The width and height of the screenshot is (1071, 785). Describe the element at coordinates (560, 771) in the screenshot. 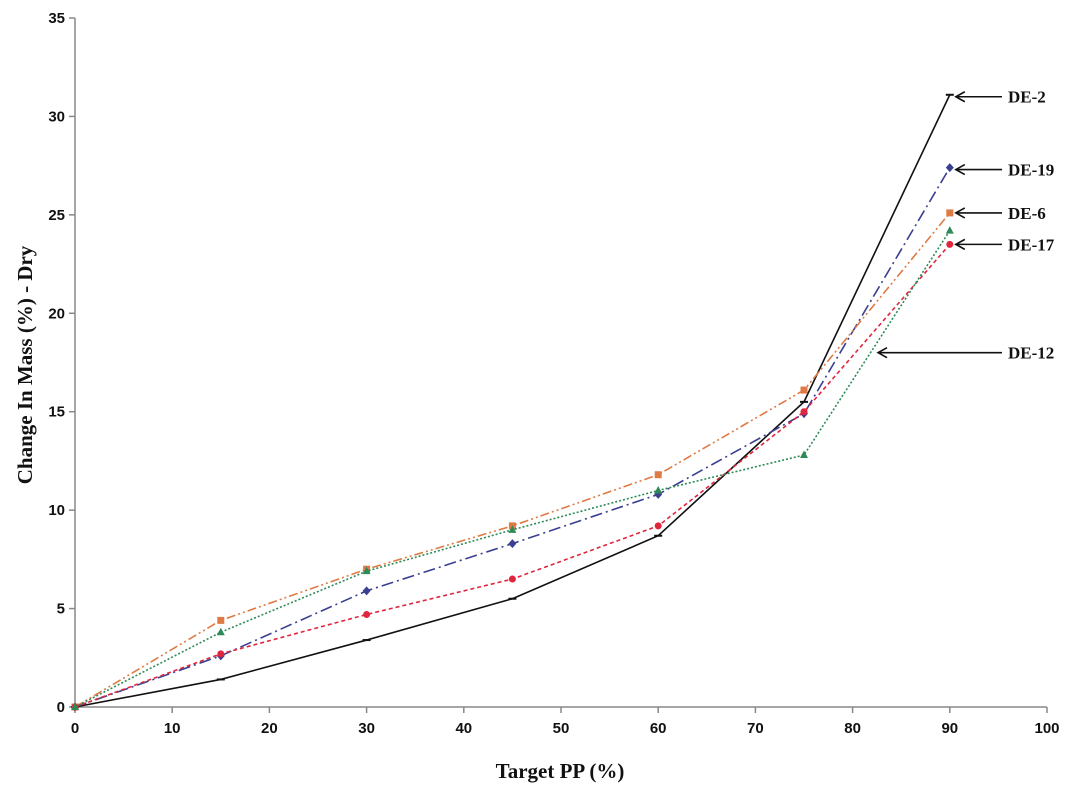

I see `x-axis-title: Target PP (%)` at that location.